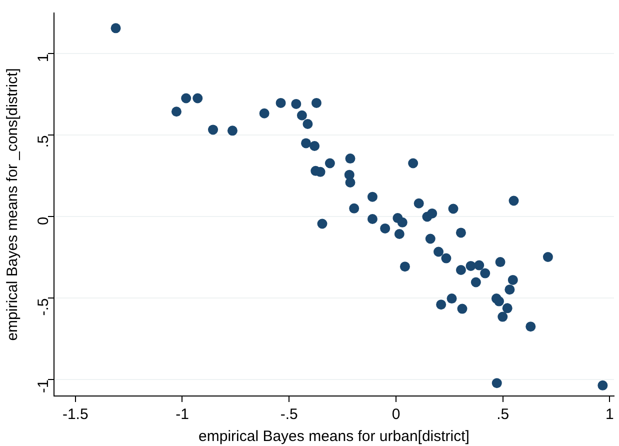  I want to click on x-axis-title: empirical Bayes means for urban[district], so click(334, 437).